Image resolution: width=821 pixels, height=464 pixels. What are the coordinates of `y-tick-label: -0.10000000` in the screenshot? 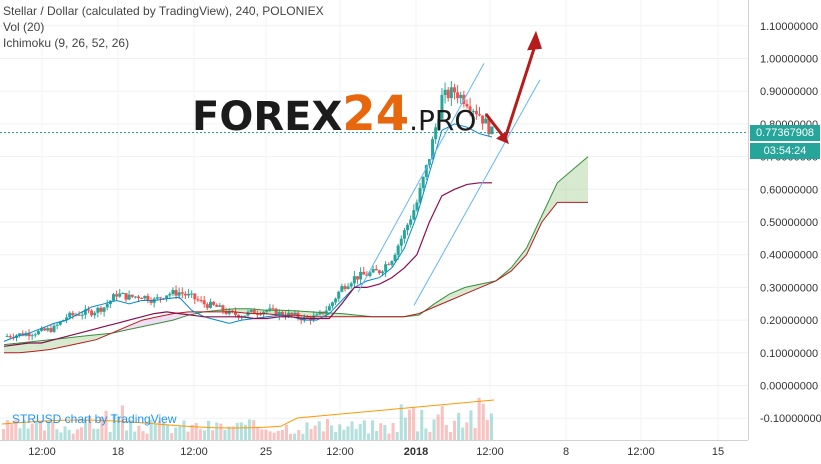 It's located at (790, 419).